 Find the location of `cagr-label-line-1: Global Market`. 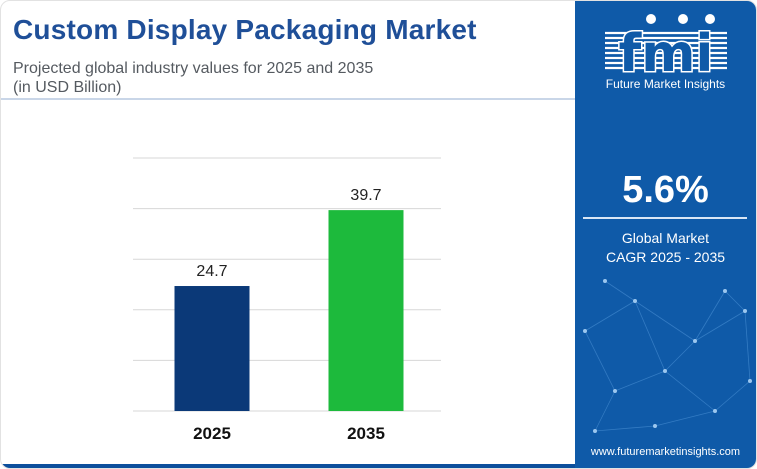

cagr-label-line-1: Global Market is located at coordinates (665, 238).